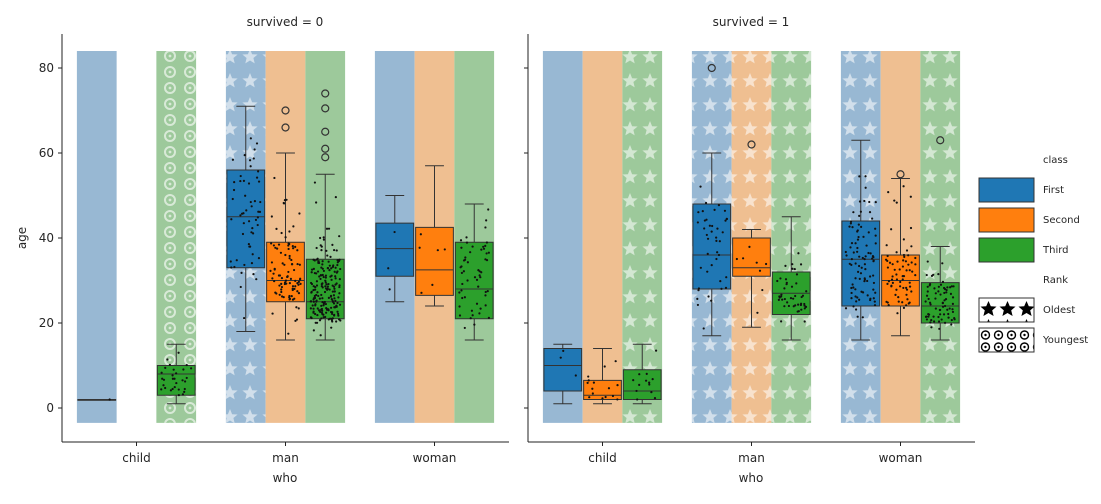  Describe the element at coordinates (50, 408) in the screenshot. I see `y-tick-label: 0` at that location.